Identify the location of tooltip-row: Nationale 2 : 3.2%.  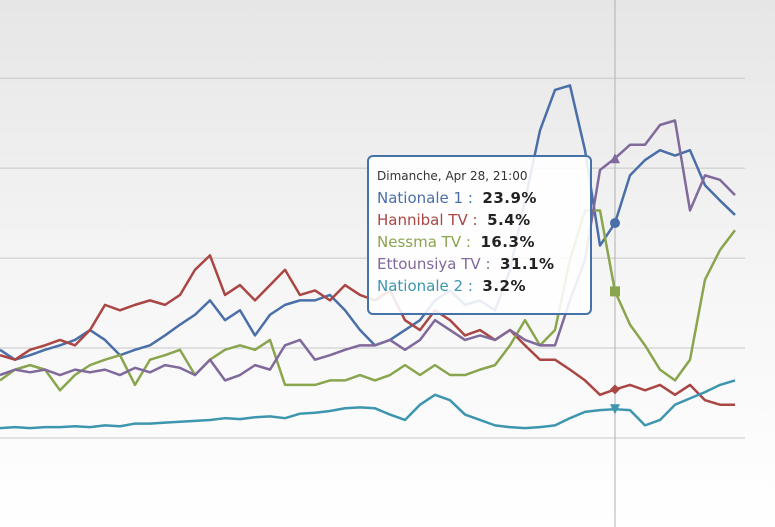
(483, 286).